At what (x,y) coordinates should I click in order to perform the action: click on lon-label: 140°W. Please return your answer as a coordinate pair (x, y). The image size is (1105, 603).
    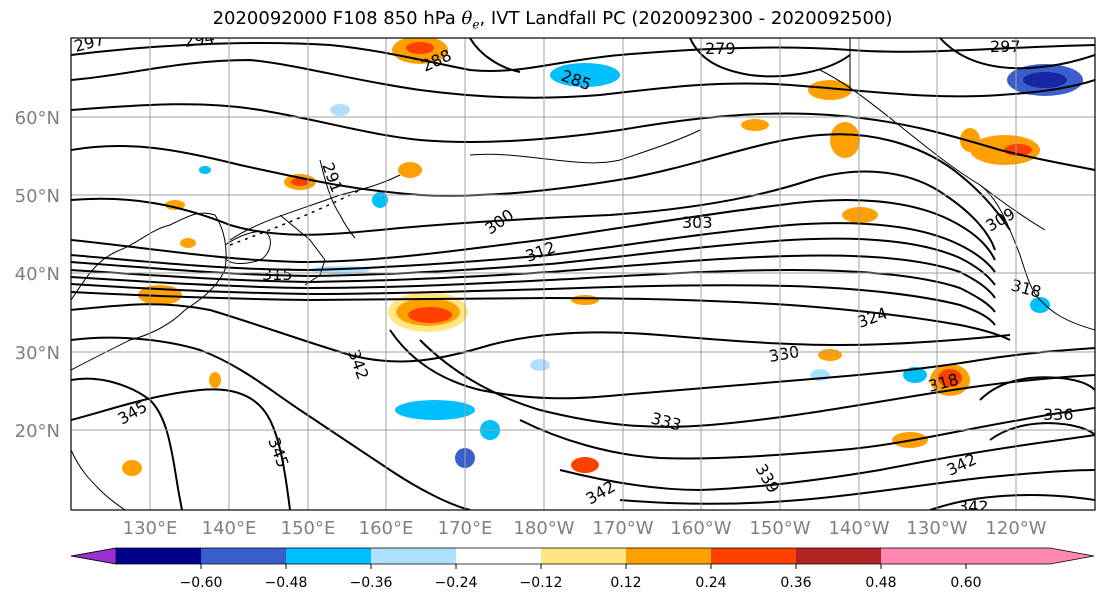
    Looking at the image, I should click on (858, 528).